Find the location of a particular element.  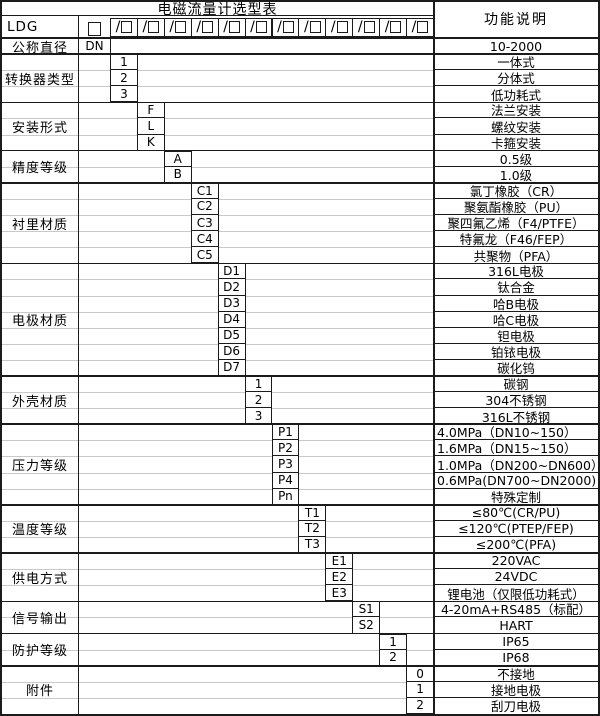

code-cell: S1 is located at coordinates (366, 609).